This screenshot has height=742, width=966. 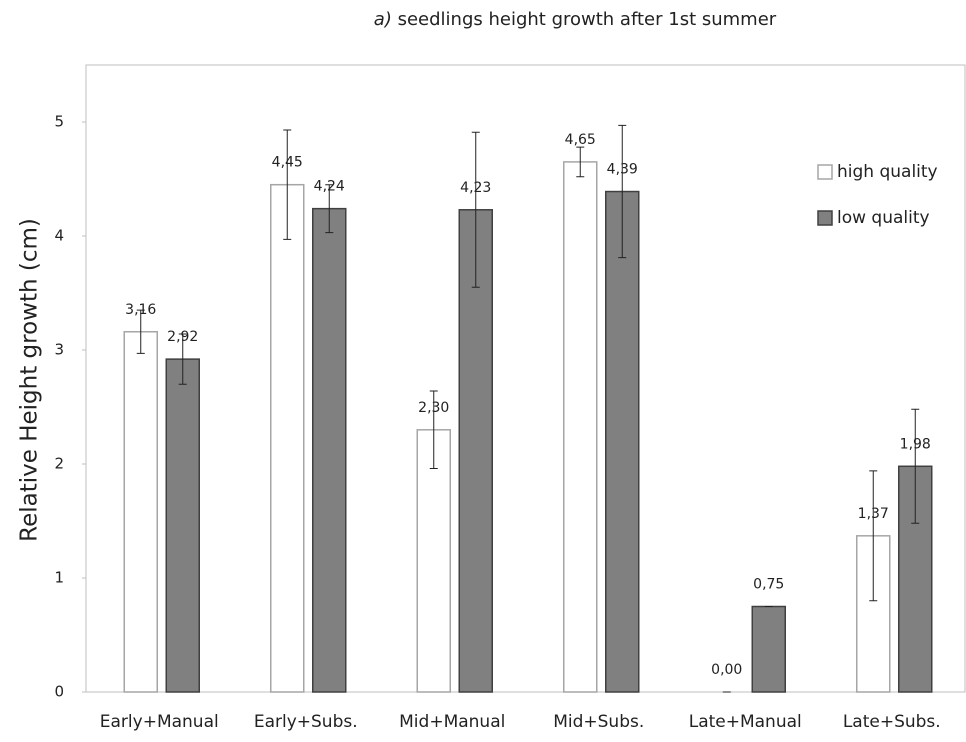 What do you see at coordinates (59, 122) in the screenshot?
I see `y-tick-label: 5` at bounding box center [59, 122].